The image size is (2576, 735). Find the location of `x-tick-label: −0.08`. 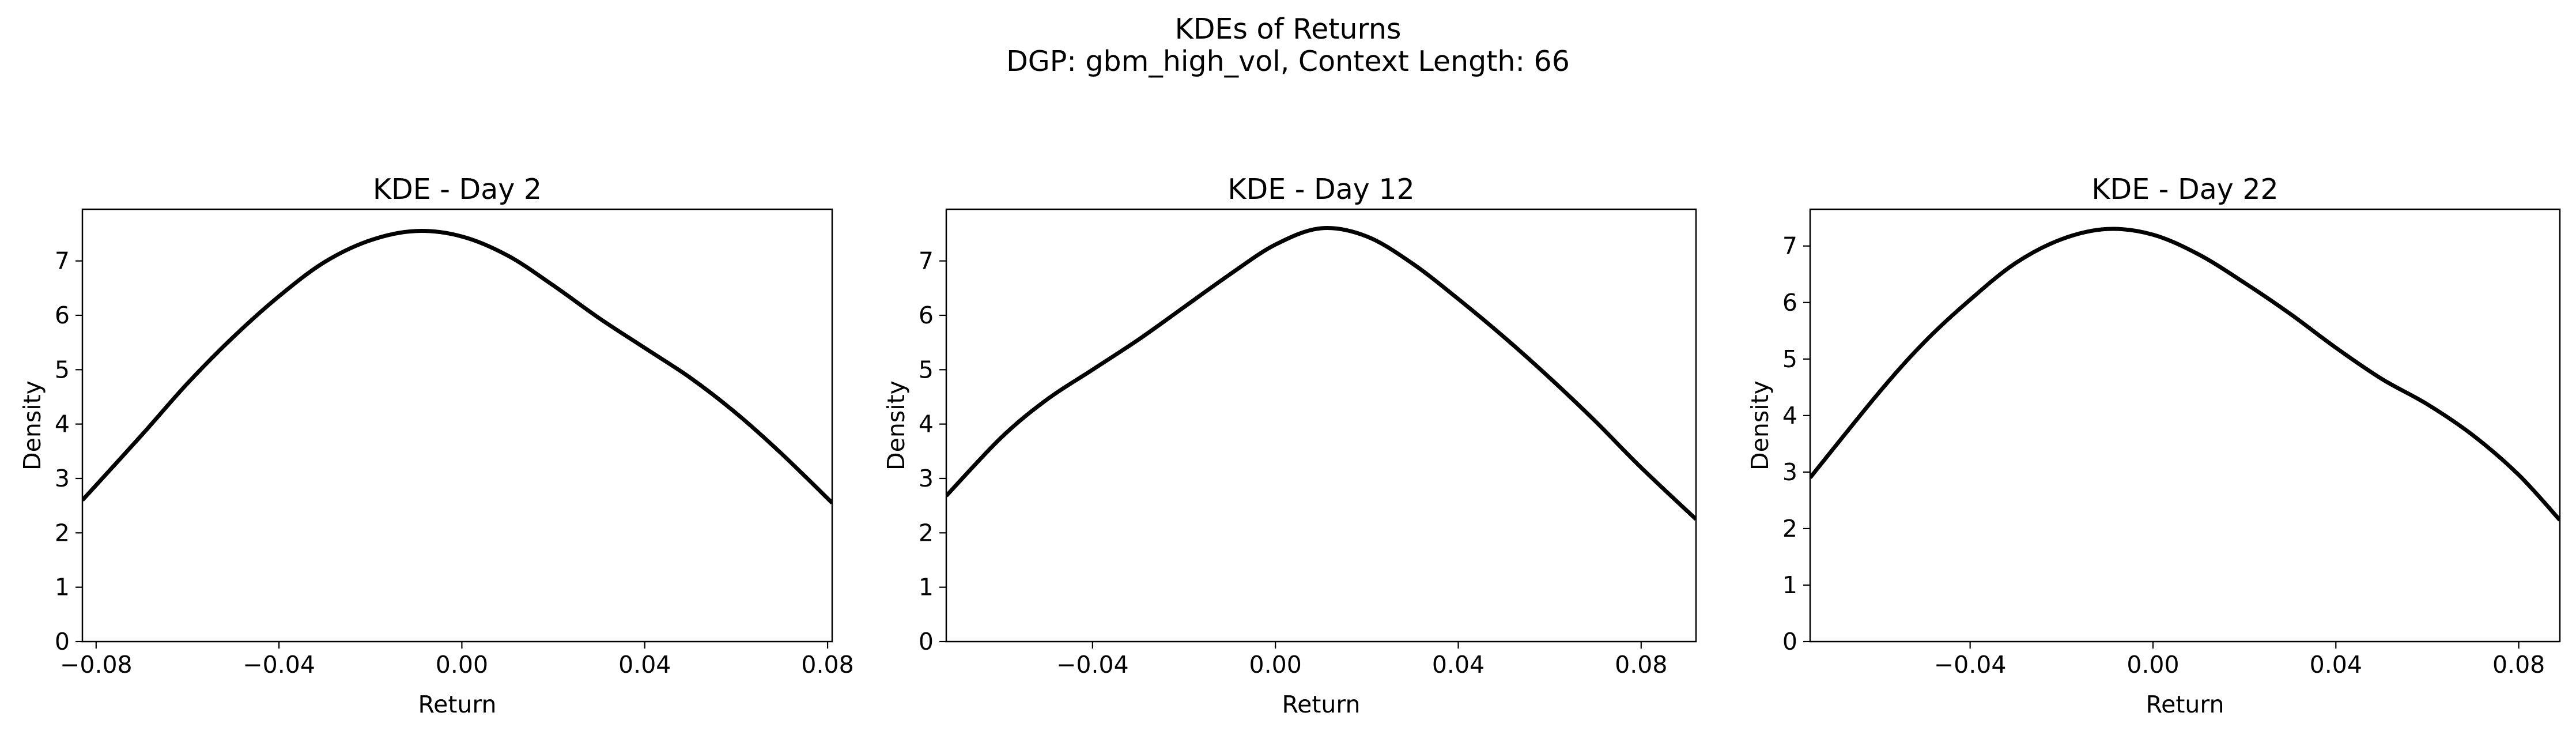

x-tick-label: −0.08 is located at coordinates (96, 665).